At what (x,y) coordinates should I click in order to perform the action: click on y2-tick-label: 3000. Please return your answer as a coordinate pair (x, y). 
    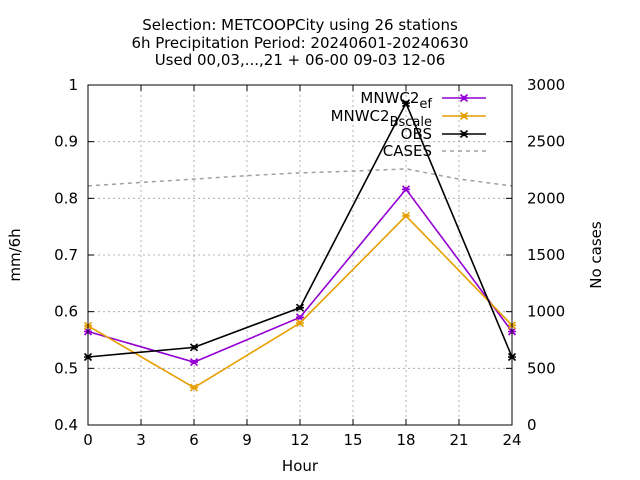
    Looking at the image, I should click on (546, 85).